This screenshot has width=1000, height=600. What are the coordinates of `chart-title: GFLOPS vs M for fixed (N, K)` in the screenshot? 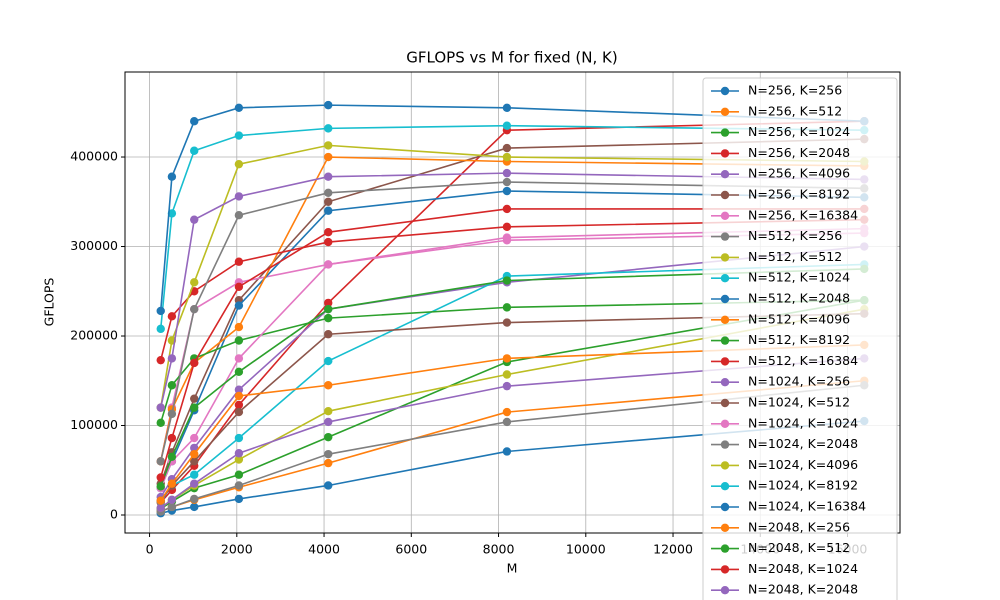 It's located at (511, 58).